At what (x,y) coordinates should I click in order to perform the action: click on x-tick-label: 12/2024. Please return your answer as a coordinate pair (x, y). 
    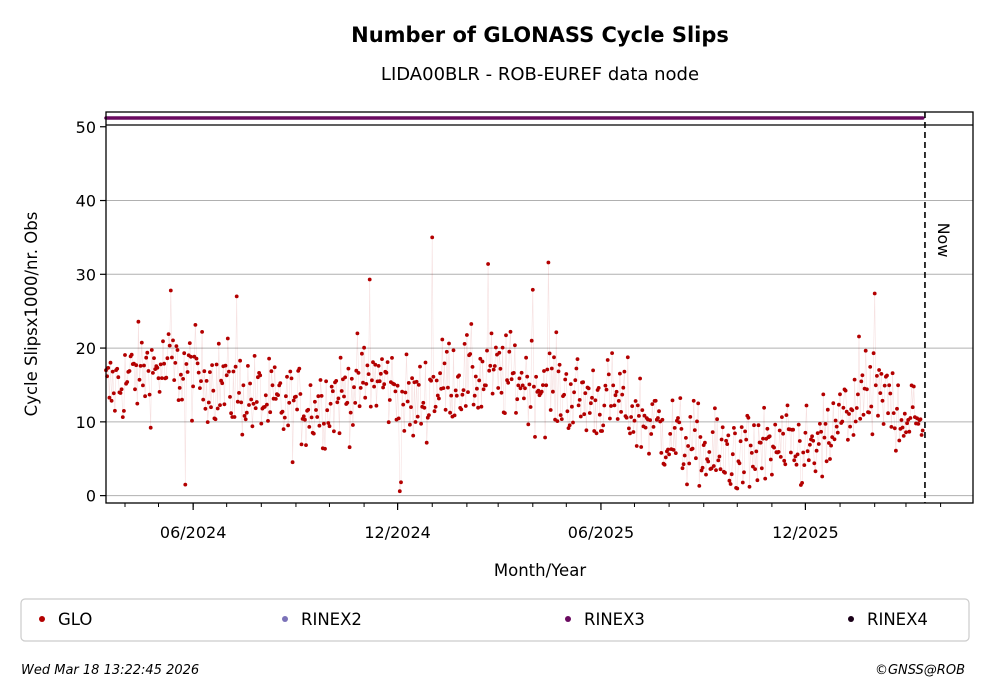
    Looking at the image, I should click on (397, 532).